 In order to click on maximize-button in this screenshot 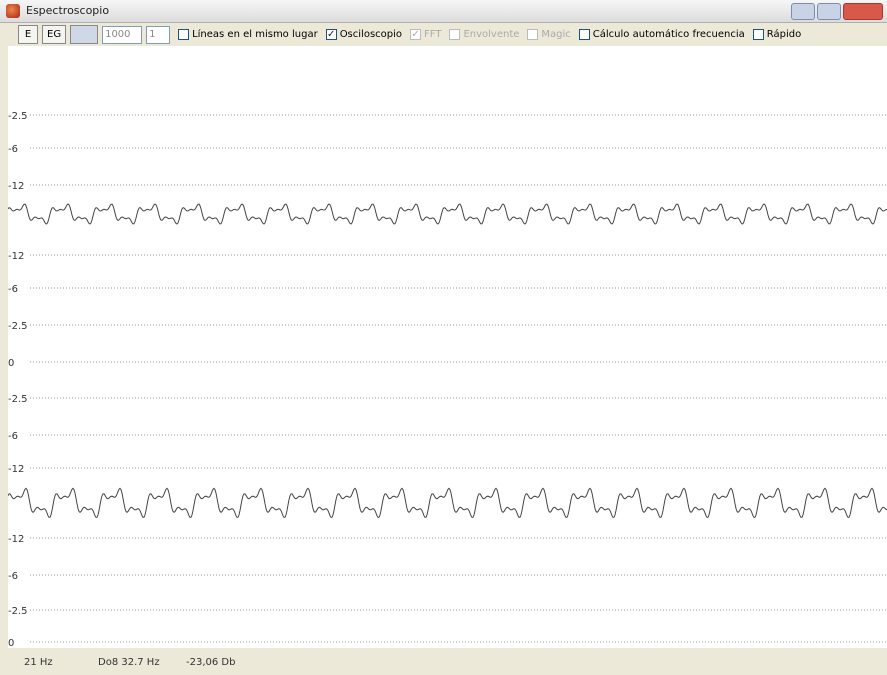, I will do `click(829, 11)`.